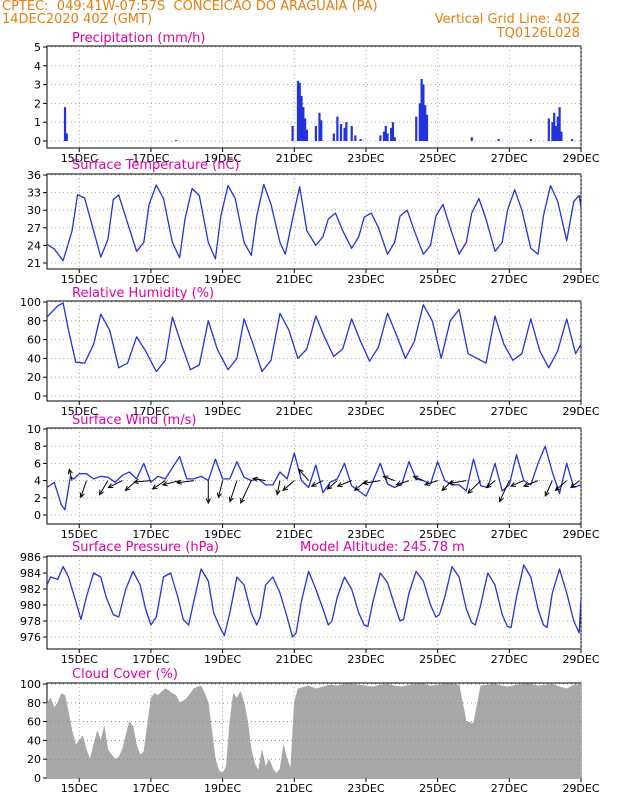 The width and height of the screenshot is (618, 800). I want to click on x-tick-label: 27DEC, so click(509, 788).